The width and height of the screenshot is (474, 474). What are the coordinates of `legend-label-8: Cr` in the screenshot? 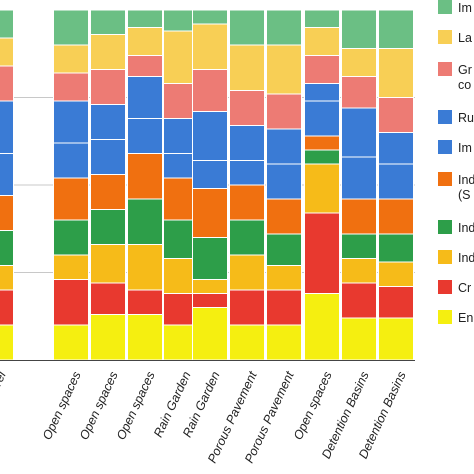 It's located at (464, 288).